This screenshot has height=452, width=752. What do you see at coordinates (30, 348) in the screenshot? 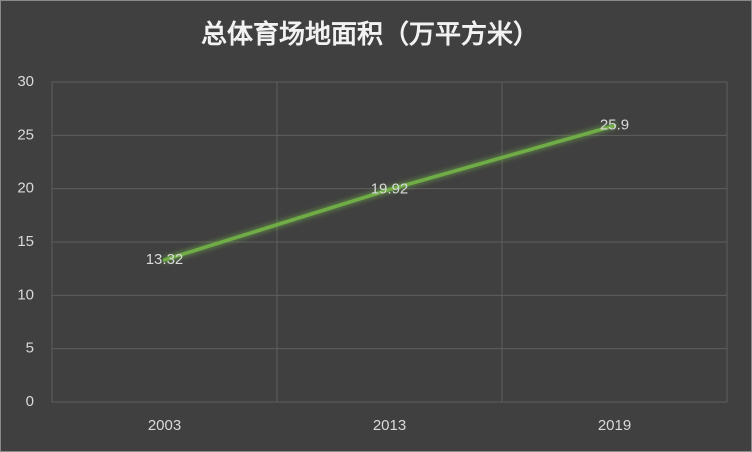
I see `y-tick-label: 5` at bounding box center [30, 348].